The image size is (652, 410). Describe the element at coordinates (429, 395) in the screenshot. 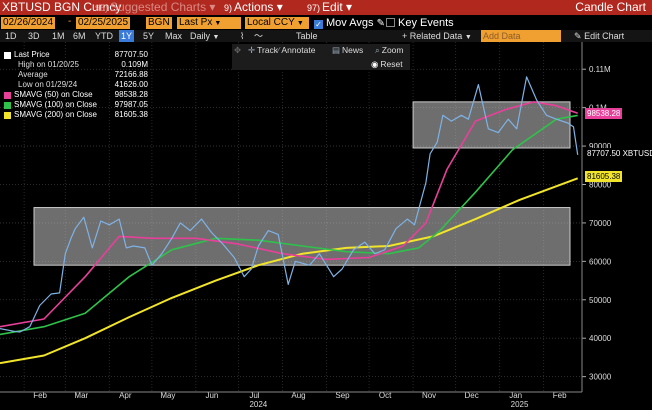

I see `x-tick-label: Nov` at that location.